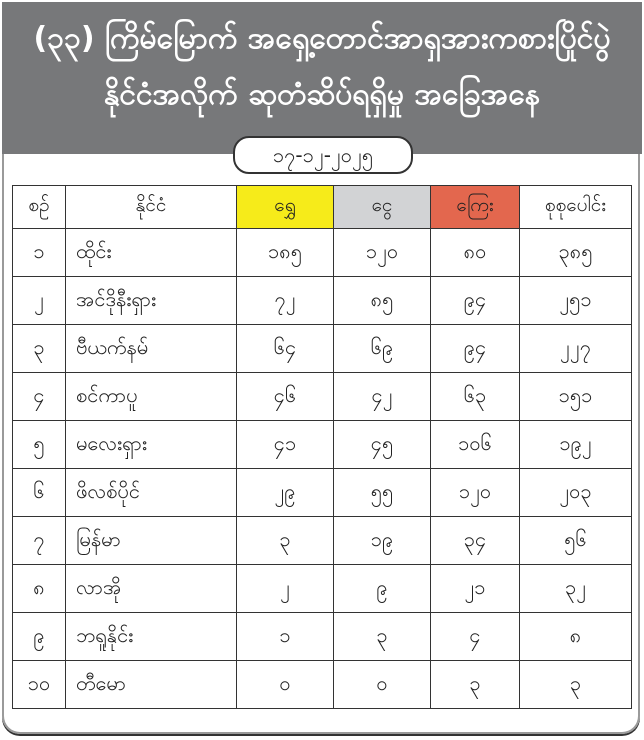 The image size is (644, 740). I want to click on country-cell: စင်ကာပူ, so click(151, 396).